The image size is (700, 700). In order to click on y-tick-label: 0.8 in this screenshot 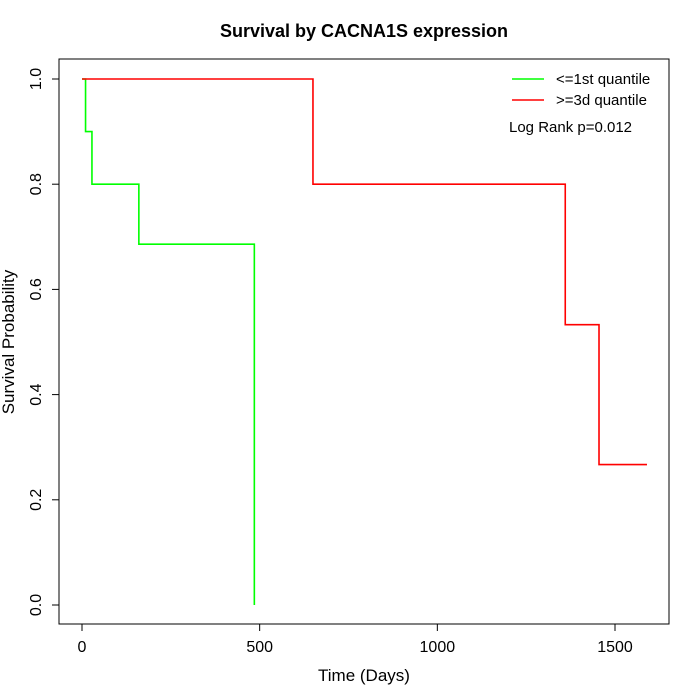, I will do `click(36, 184)`.